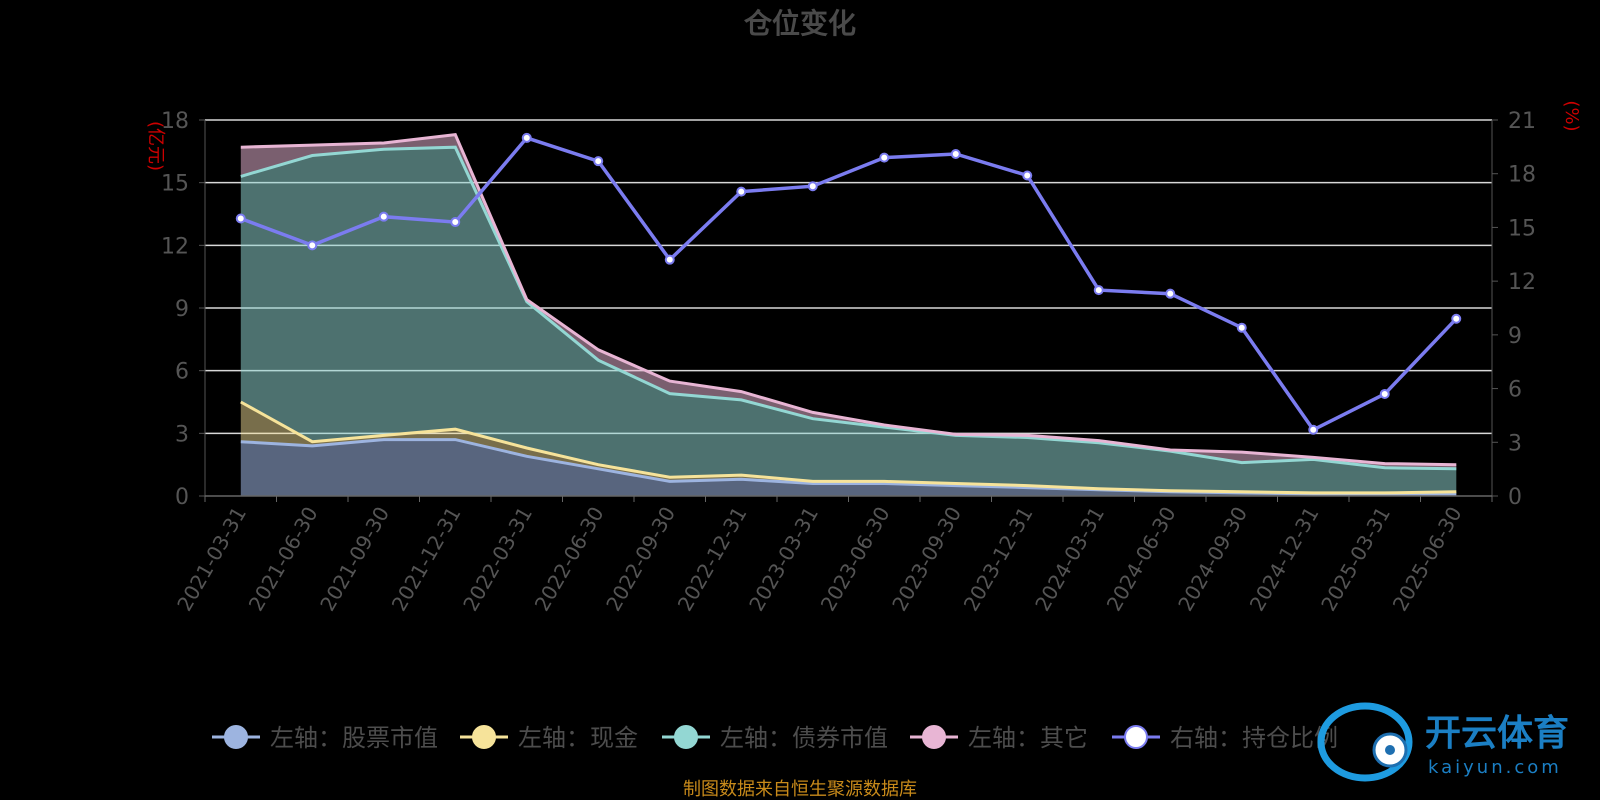 The height and width of the screenshot is (800, 1600). I want to click on right-tick-label: 0, so click(1515, 497).